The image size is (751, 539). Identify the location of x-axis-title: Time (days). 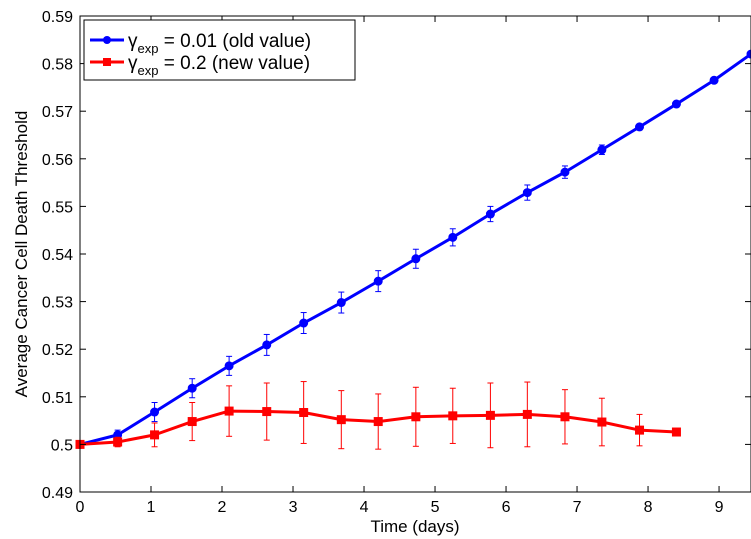
(414, 526).